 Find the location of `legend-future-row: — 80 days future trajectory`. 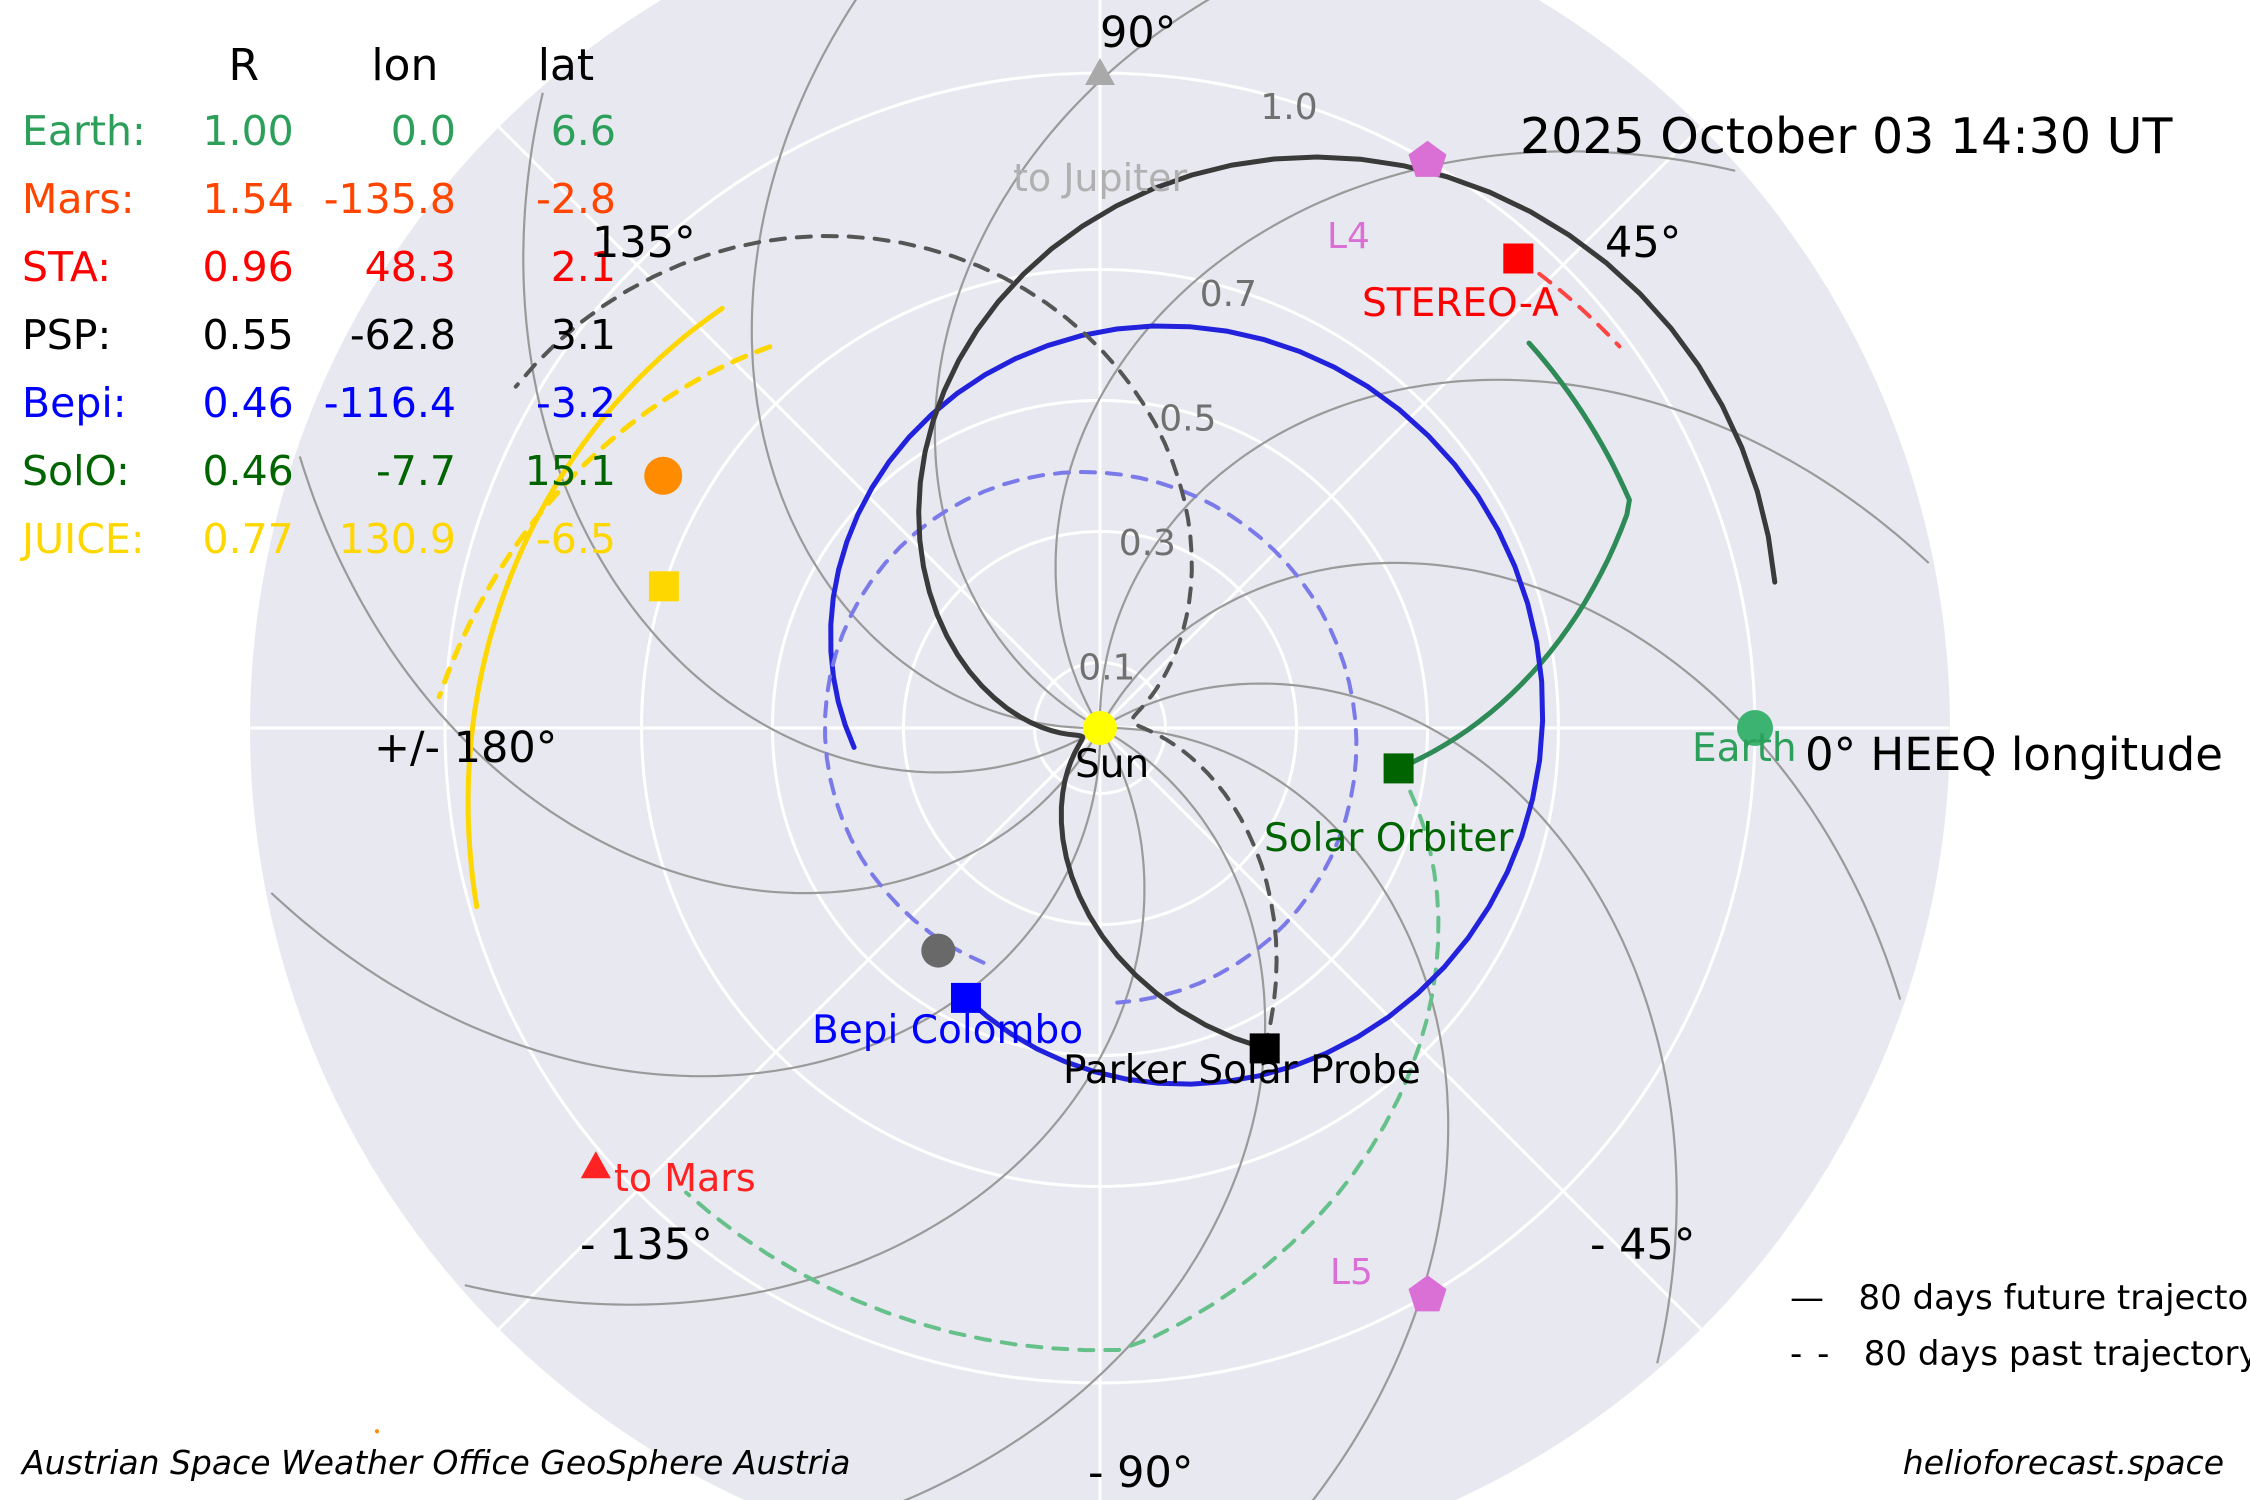

legend-future-row: — 80 days future trajectory is located at coordinates (2020, 1298).